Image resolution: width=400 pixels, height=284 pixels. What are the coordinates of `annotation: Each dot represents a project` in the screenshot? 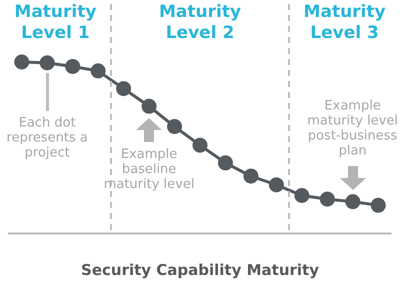 It's located at (47, 138).